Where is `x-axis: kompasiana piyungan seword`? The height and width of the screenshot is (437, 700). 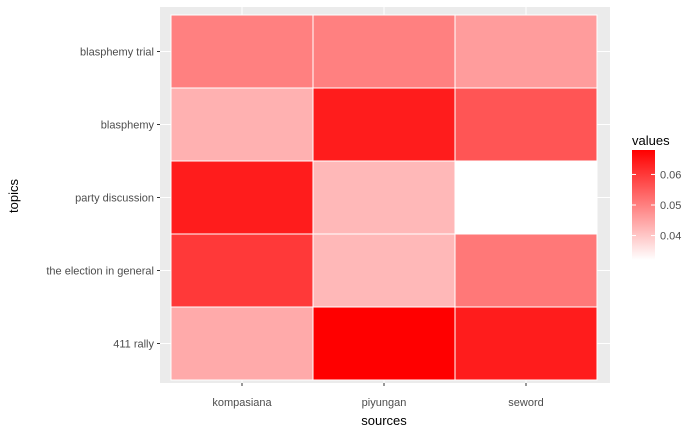
x-axis: kompasiana piyungan seword is located at coordinates (378, 396).